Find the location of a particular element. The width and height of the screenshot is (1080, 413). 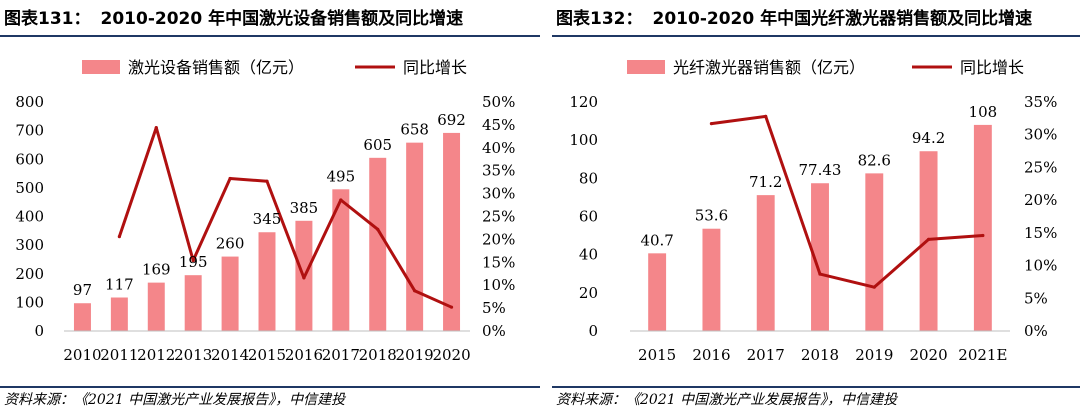

chart-title-text: 2010-2020 年中国激光设备销售额及同比增速 is located at coordinates (282, 19).